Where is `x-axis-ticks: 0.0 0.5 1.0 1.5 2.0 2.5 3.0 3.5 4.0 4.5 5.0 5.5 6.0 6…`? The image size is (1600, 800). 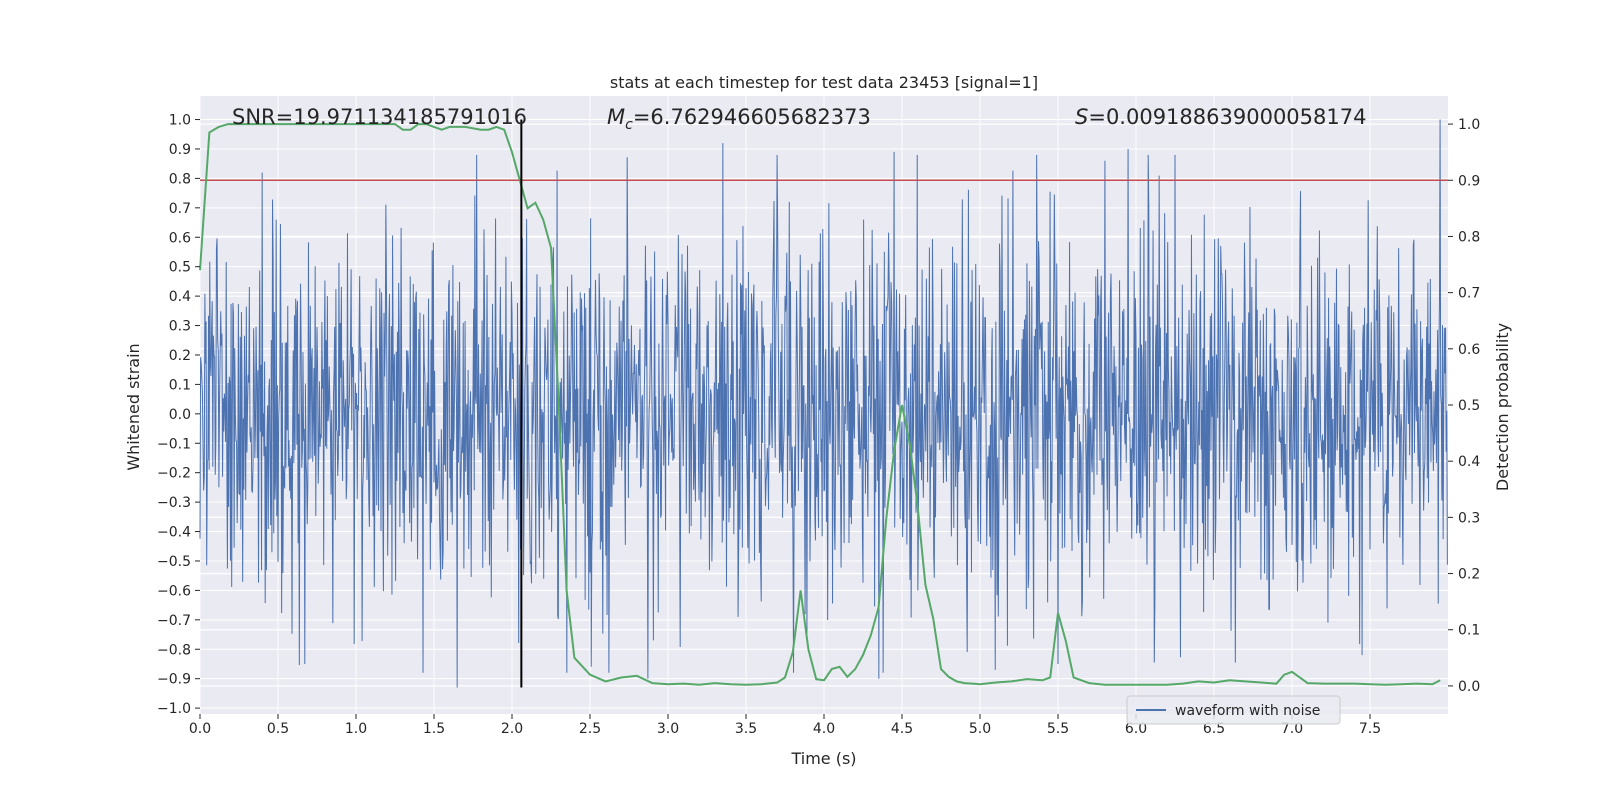 x-axis-ticks: 0.0 0.5 1.0 1.5 2.0 2.5 3.0 3.5 4.0 4.5 5.0 5.5 6.0 6… is located at coordinates (785, 725).